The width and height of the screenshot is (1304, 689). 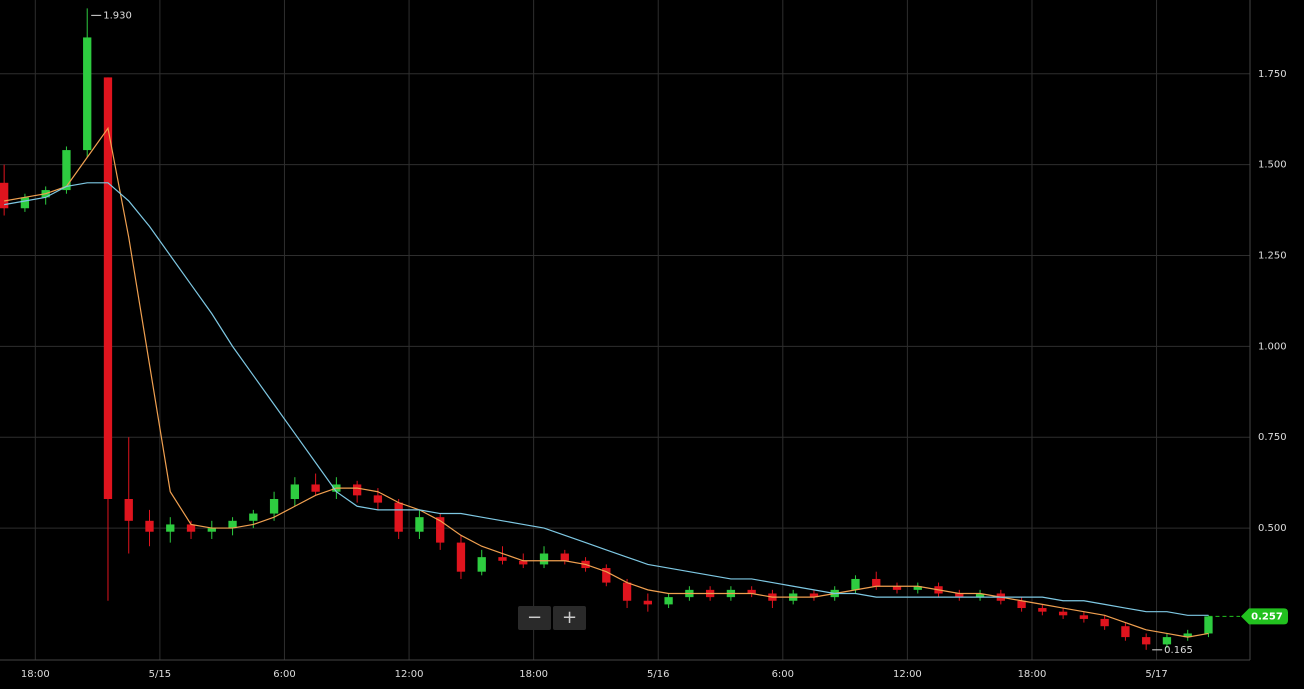 What do you see at coordinates (1156, 674) in the screenshot?
I see `x-tick-label: 5/17` at bounding box center [1156, 674].